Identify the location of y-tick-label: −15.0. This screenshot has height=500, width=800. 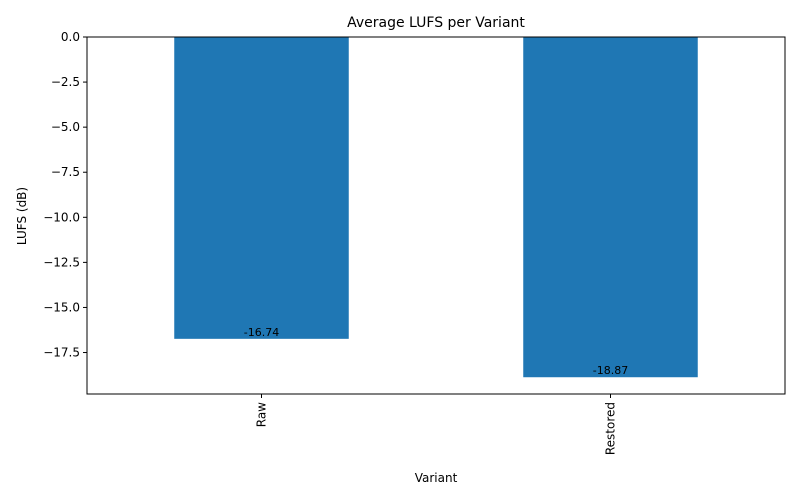
(61, 307).